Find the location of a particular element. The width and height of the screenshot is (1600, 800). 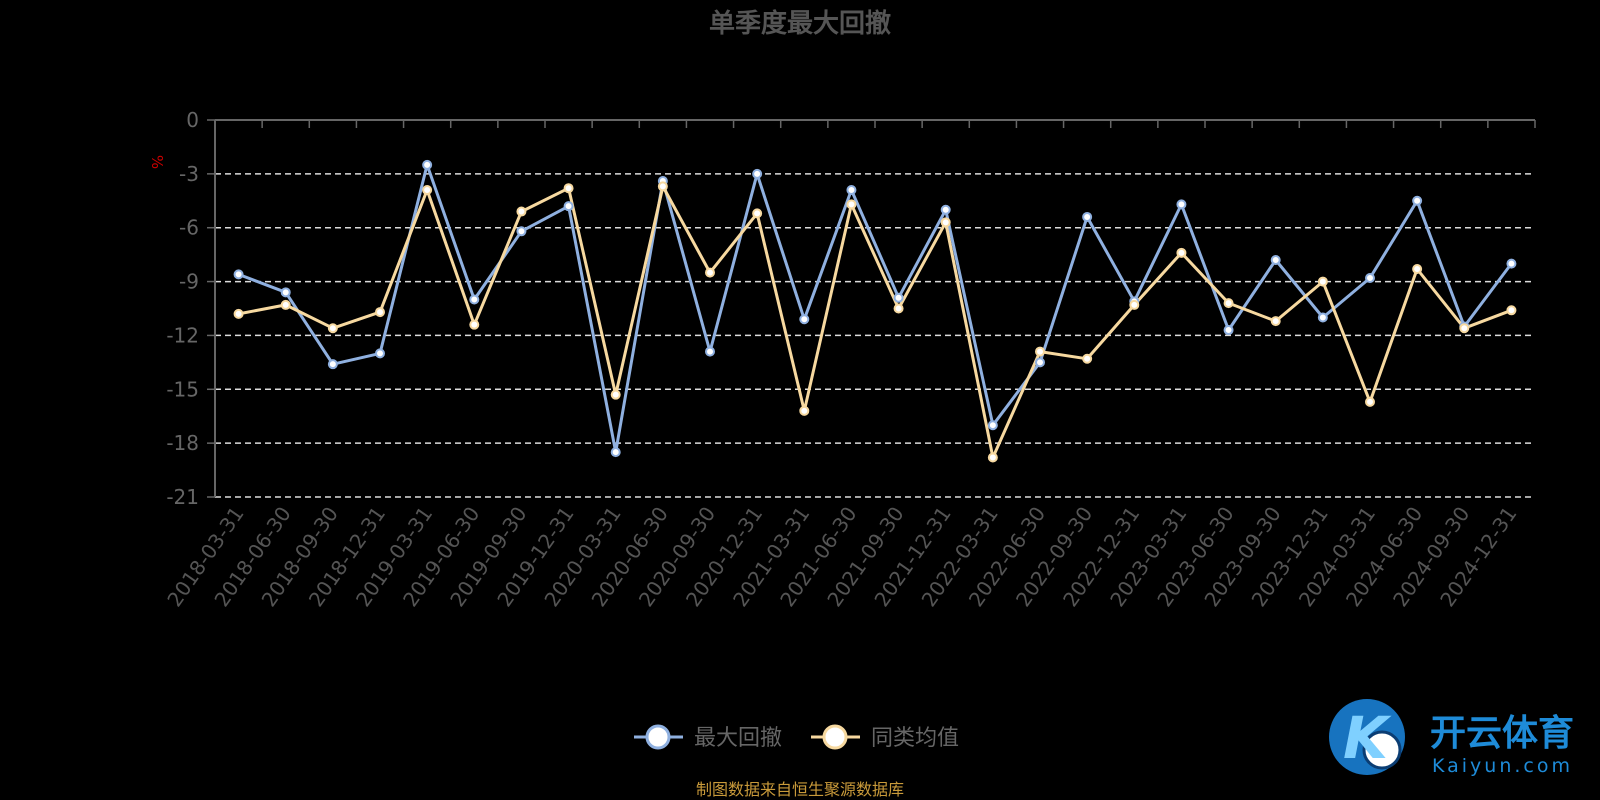

legend-marker-max-drawdown is located at coordinates (658, 737).